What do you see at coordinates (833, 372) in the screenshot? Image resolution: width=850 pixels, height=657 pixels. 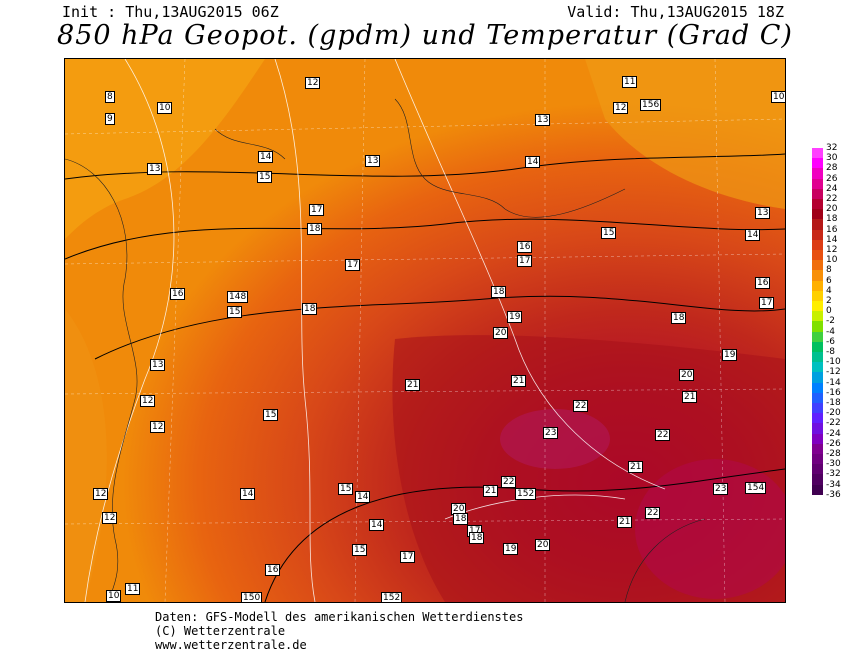 I see `color-scale-tick: -12` at bounding box center [833, 372].